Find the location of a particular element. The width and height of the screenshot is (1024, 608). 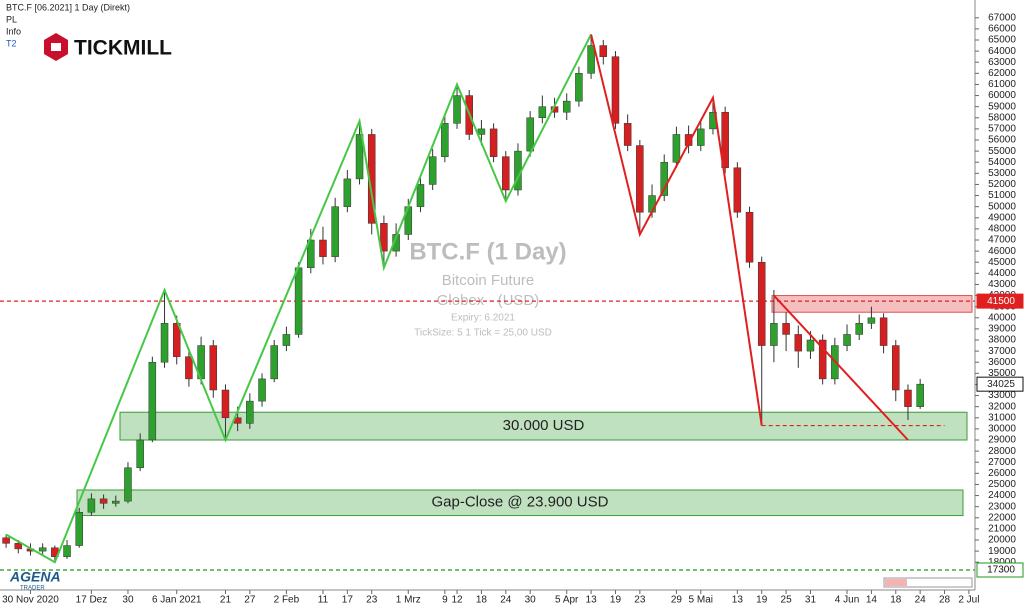

menu-pl: PL is located at coordinates (11, 19).